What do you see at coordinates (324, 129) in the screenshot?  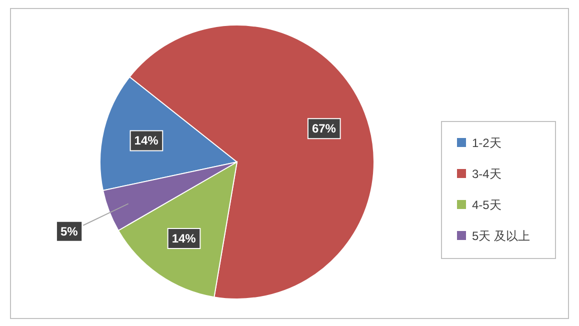 I see `data-label: 67%` at bounding box center [324, 129].